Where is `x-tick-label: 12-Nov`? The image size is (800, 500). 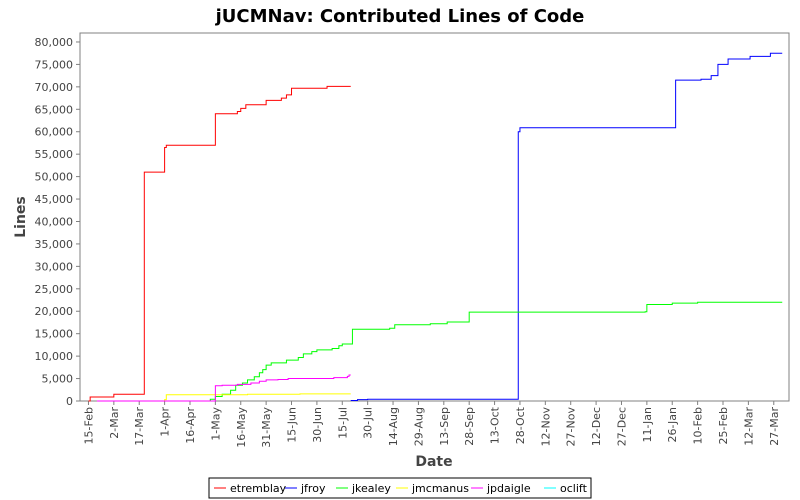
x-tick-label: 12-Nov is located at coordinates (545, 427).